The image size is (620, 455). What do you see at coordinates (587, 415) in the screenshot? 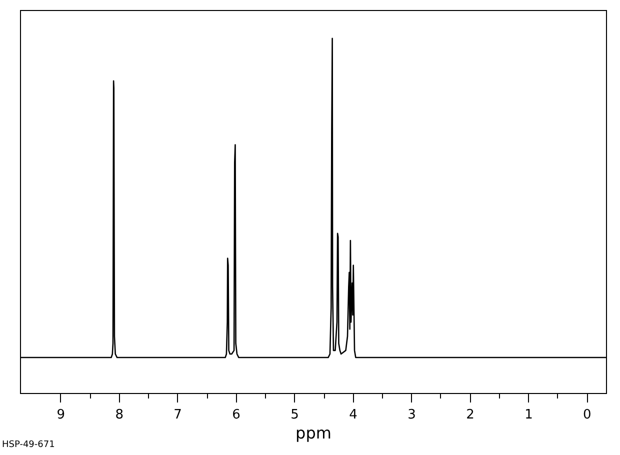
I see `x-tick-label: 0` at bounding box center [587, 415].